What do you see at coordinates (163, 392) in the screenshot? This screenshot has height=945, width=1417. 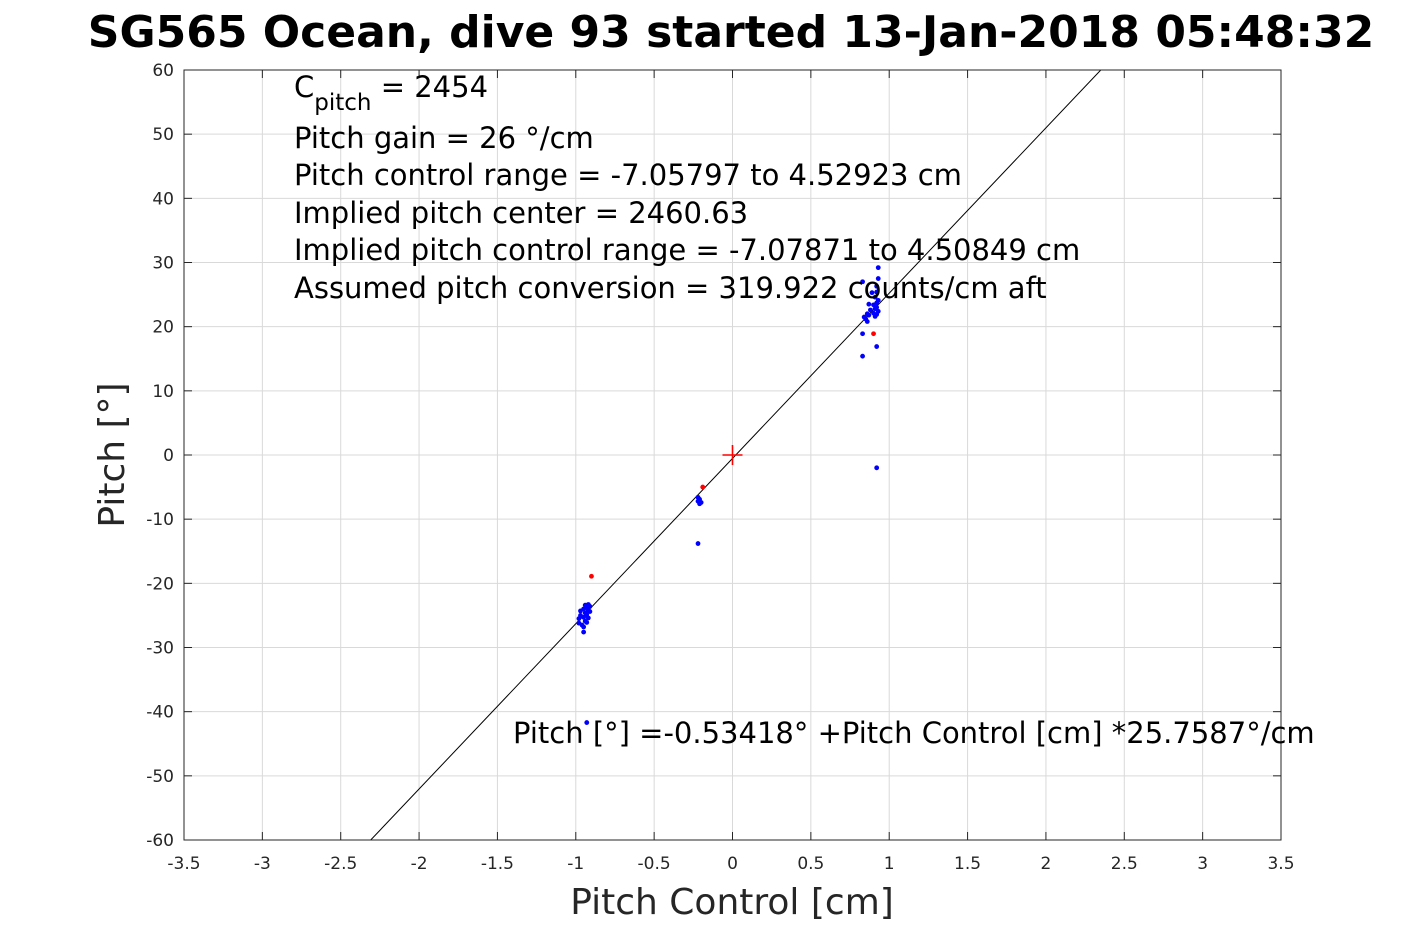 I see `y-tick-label: 10` at bounding box center [163, 392].